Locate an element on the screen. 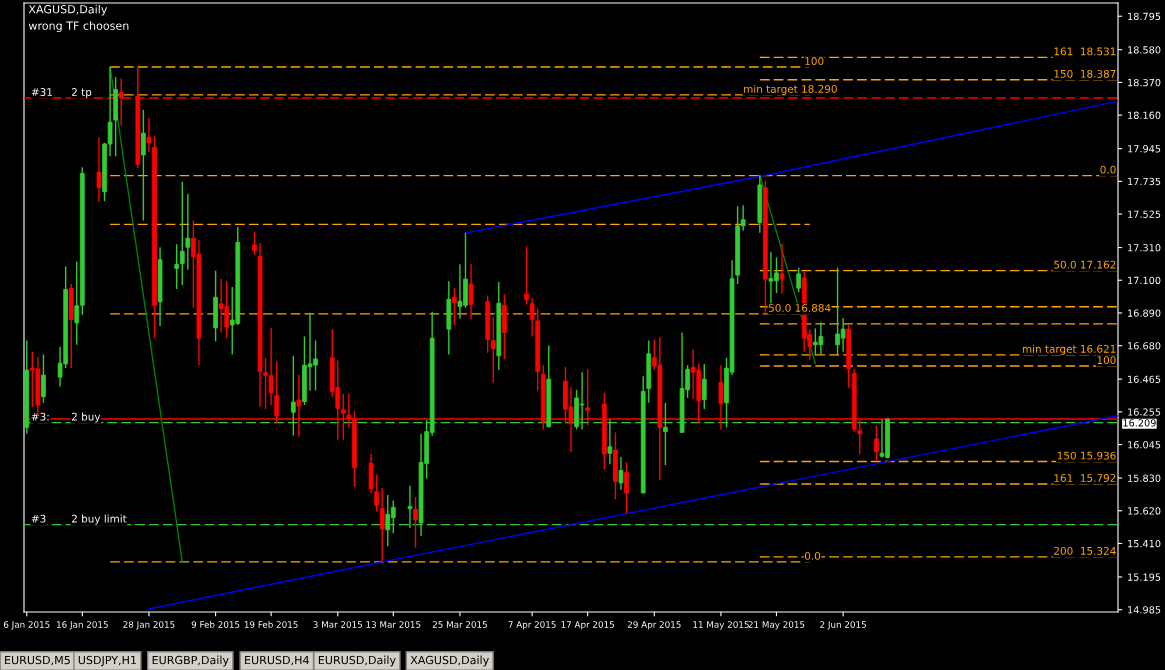  x-tick-label: 16 Jan 2015 is located at coordinates (82, 625).